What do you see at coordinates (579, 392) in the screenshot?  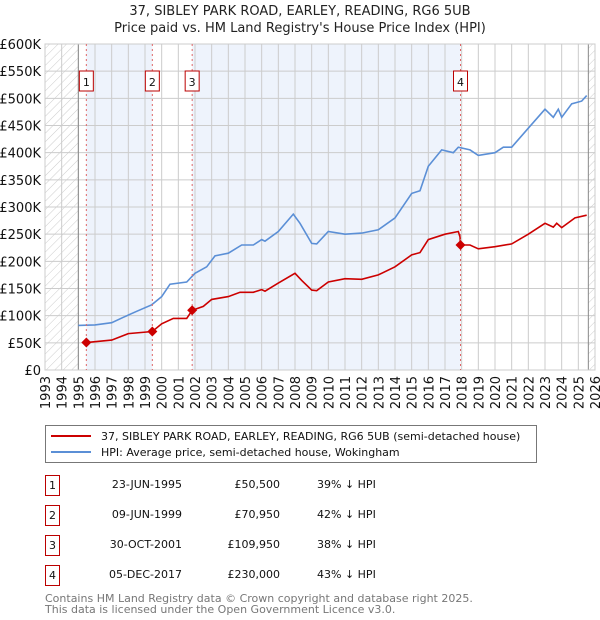 I see `x-tick-label: 2025` at bounding box center [579, 392].